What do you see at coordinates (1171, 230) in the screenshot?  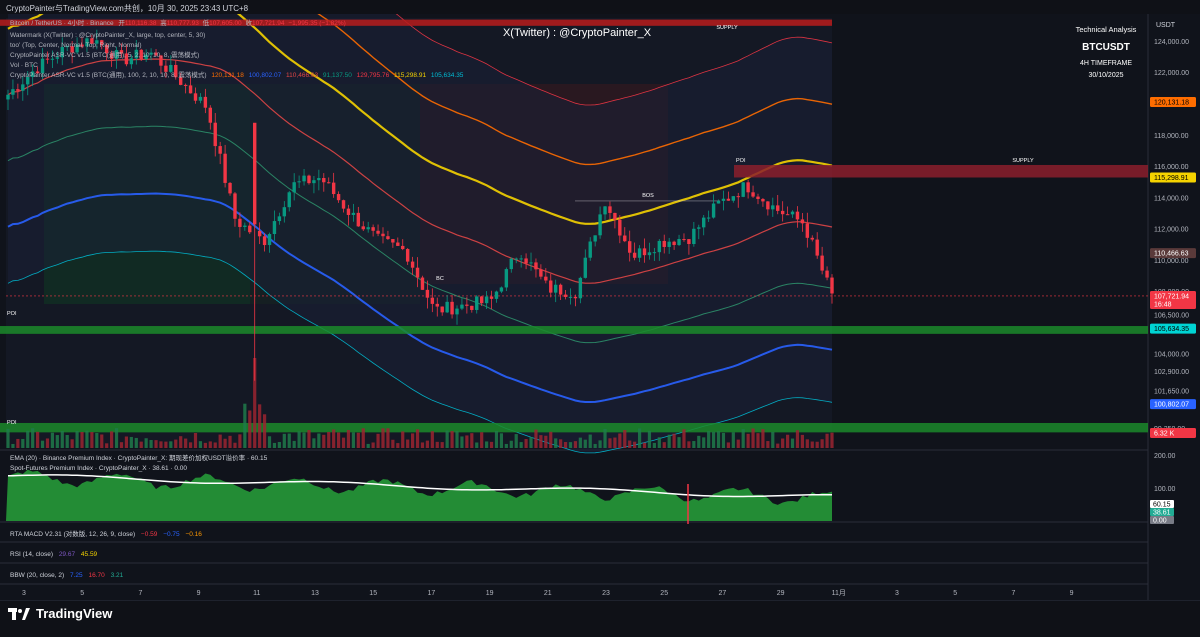 I see `price-tick-label: 112,000.00` at bounding box center [1171, 230].